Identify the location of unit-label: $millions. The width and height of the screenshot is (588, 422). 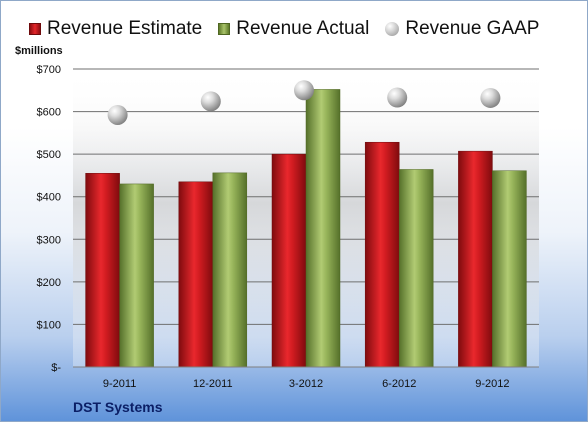
(39, 51).